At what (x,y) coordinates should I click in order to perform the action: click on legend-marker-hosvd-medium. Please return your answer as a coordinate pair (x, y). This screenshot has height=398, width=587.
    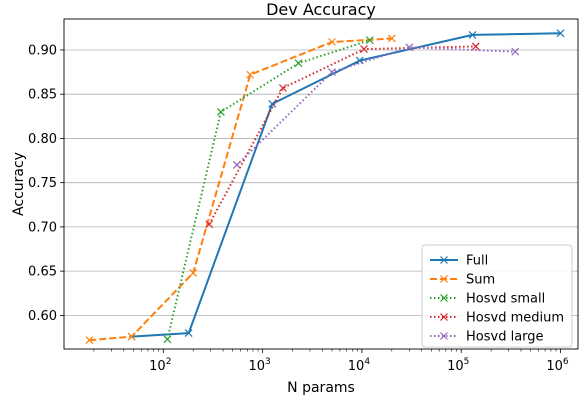
    Looking at the image, I should click on (444, 317).